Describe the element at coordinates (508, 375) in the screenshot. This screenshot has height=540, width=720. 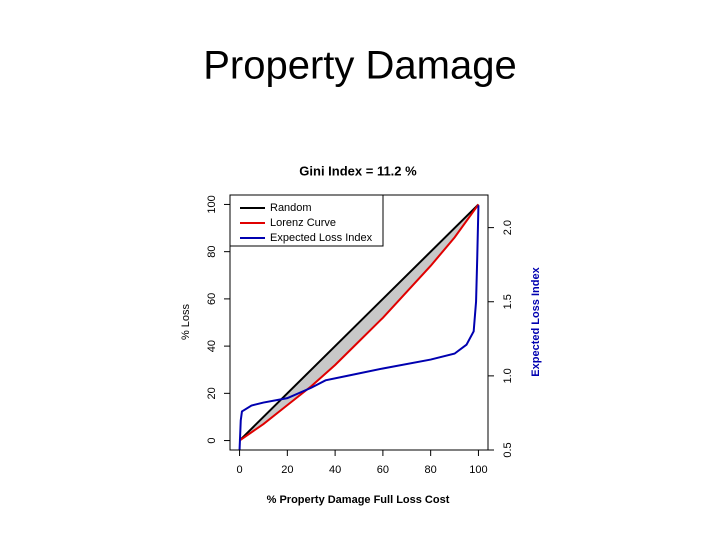
I see `y2-tick-label: 1.0` at that location.